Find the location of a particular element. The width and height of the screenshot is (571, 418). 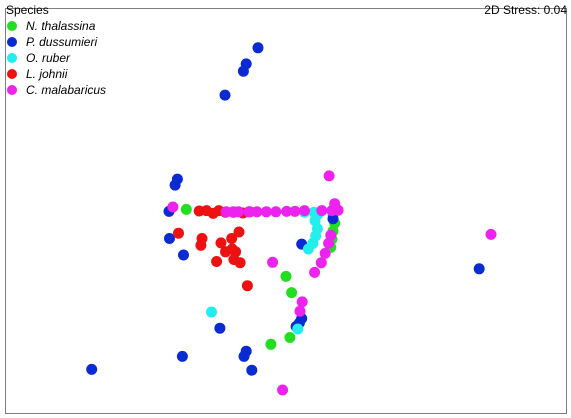

legend-item-n-thalassina: N. thalassina is located at coordinates (56, 26).